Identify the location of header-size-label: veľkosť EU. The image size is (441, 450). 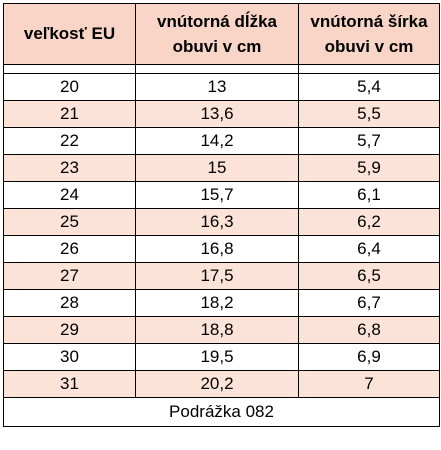
(69, 33).